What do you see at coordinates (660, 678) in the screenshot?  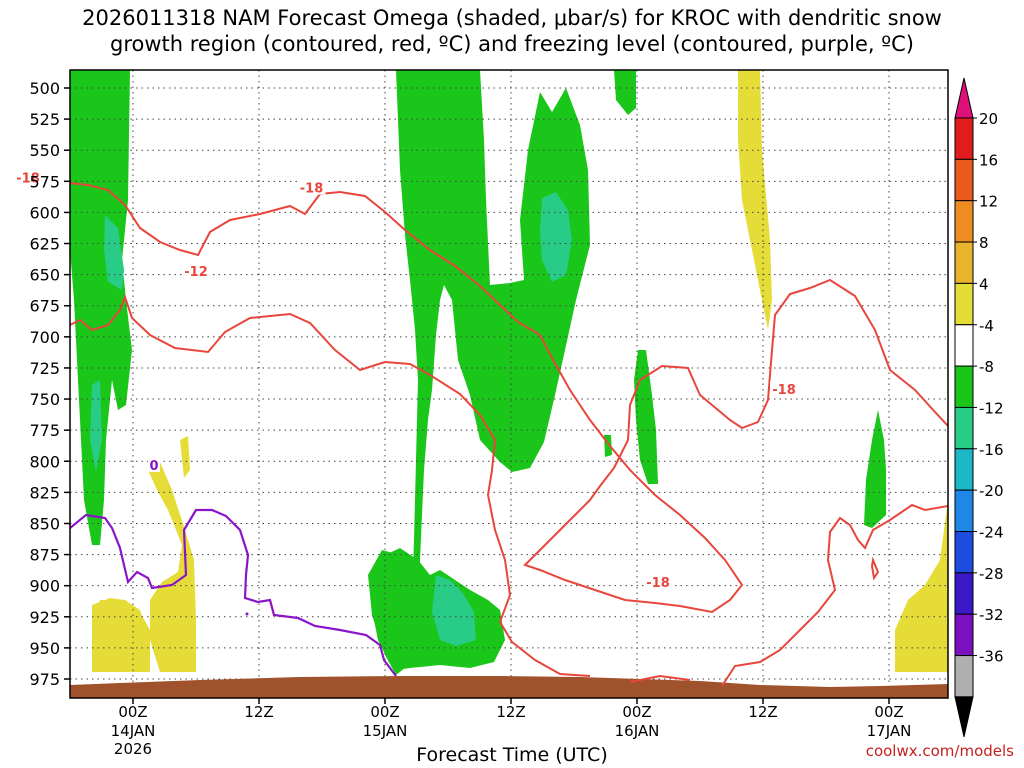 I see `contour-minus18-bottom` at bounding box center [660, 678].